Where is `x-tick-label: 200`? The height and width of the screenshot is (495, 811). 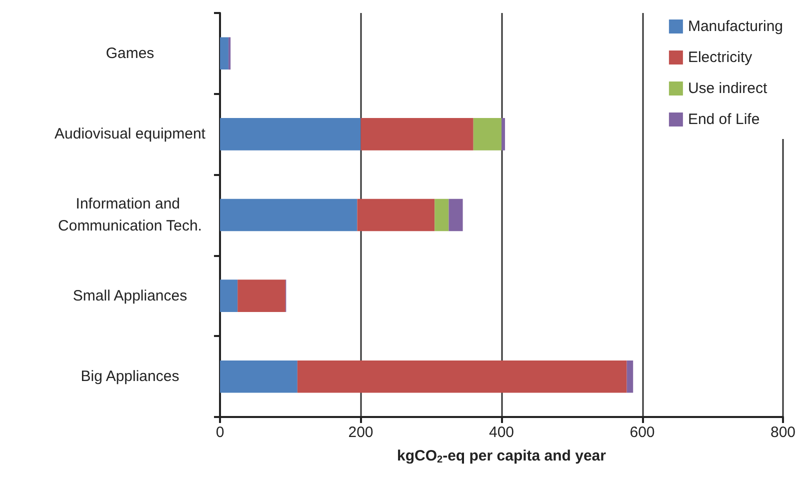
x-tick-label: 200 is located at coordinates (361, 432).